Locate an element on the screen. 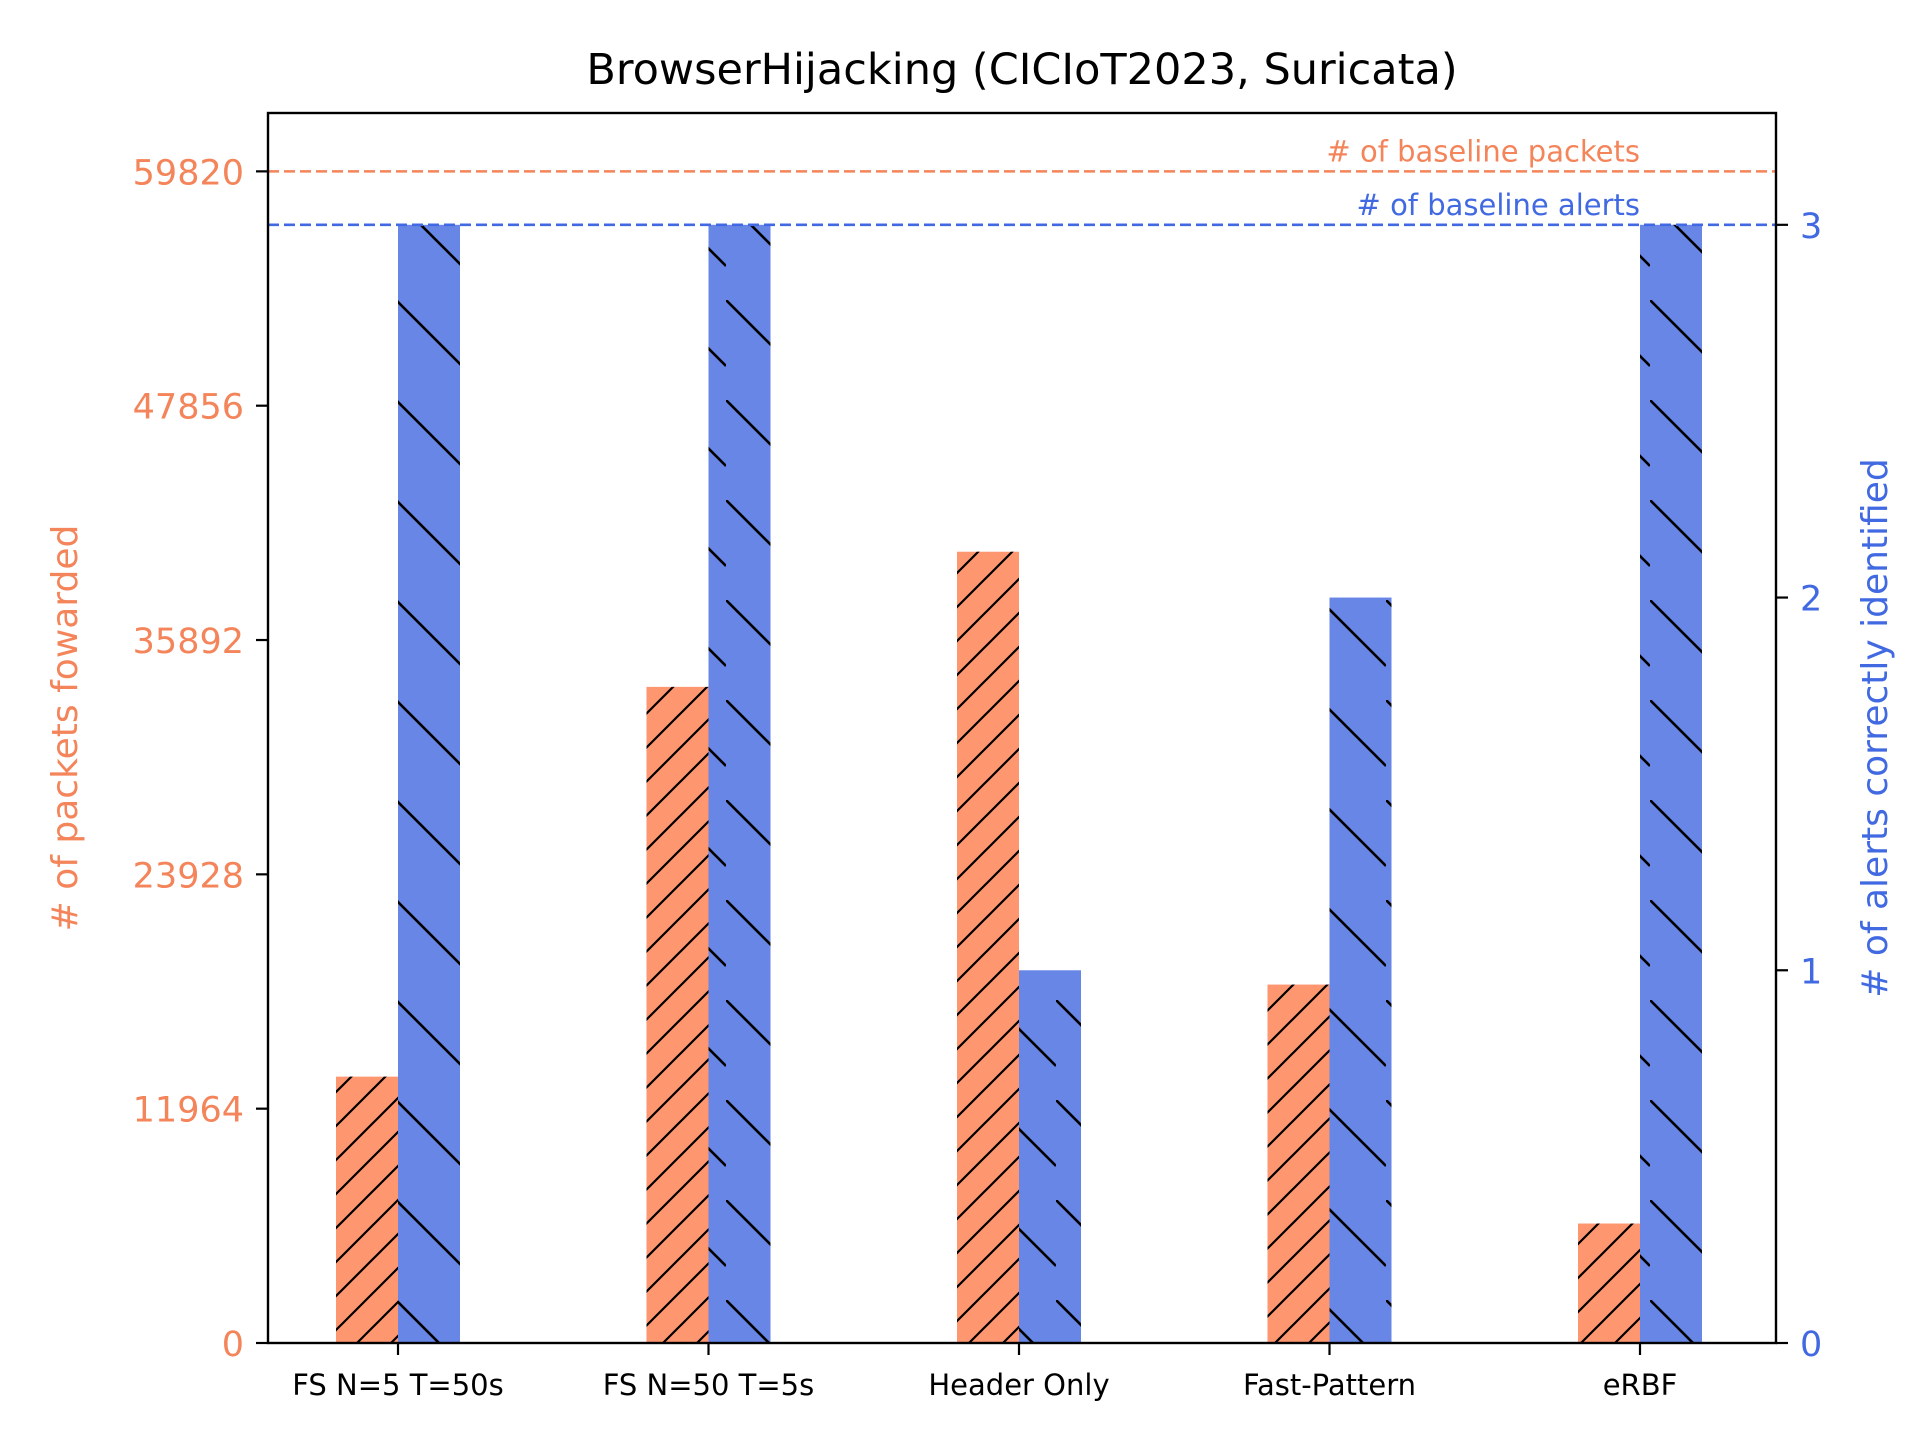 The width and height of the screenshot is (1920, 1440). chart-title: BrowserHijacking (CICIoT2023, Suricata) is located at coordinates (1021, 70).